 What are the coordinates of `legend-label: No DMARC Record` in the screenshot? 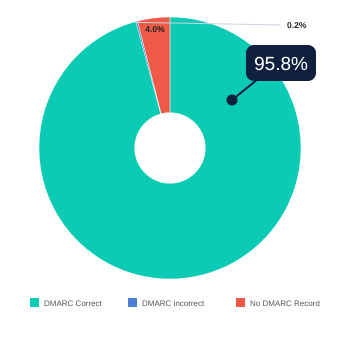 It's located at (285, 303).